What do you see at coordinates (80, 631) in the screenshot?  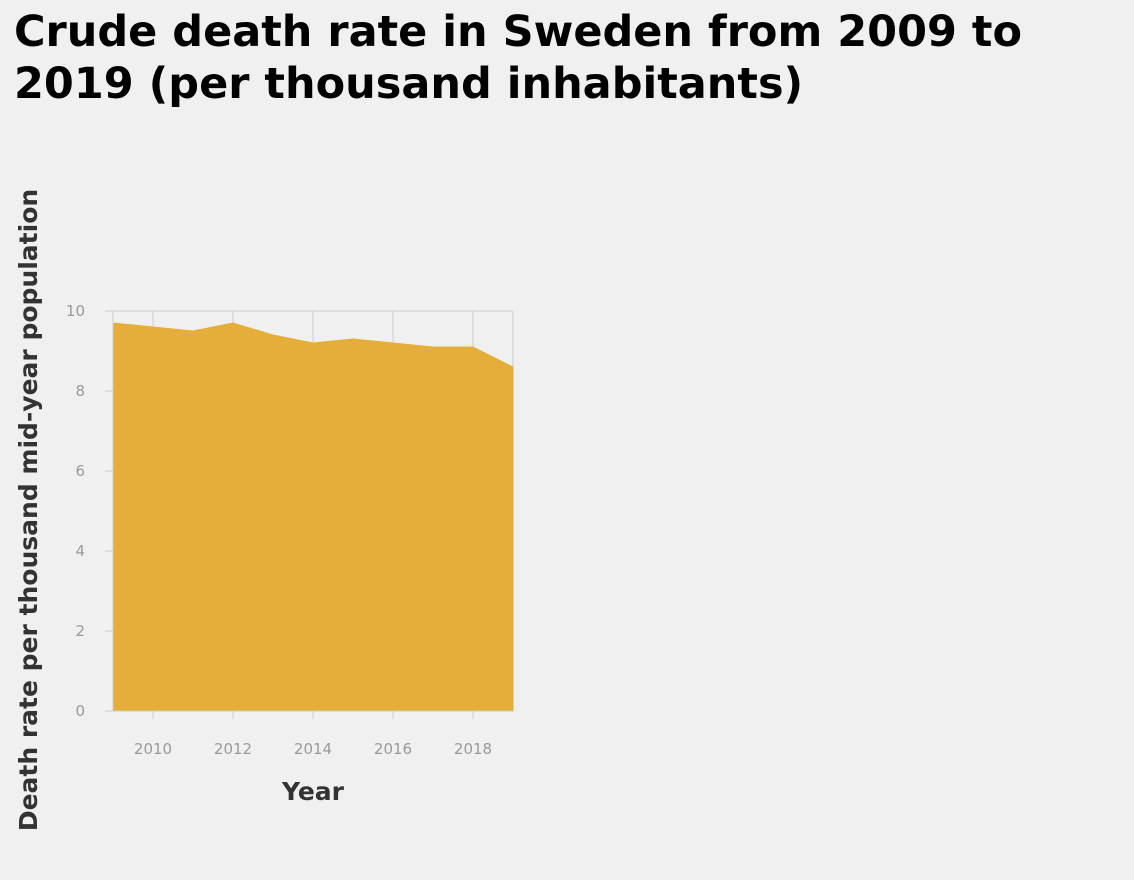 I see `y-tick-label: 2` at bounding box center [80, 631].